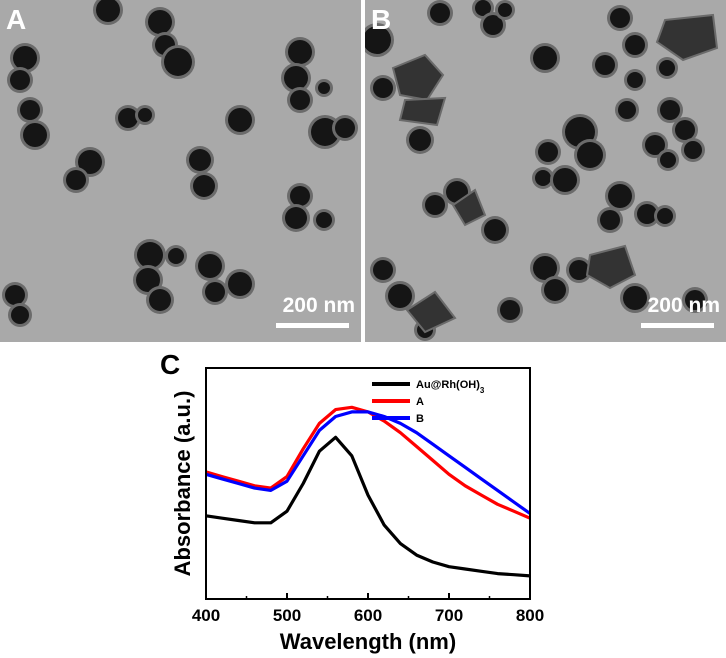 The image size is (726, 658). What do you see at coordinates (287, 615) in the screenshot?
I see `x-tick-label: 500` at bounding box center [287, 615].